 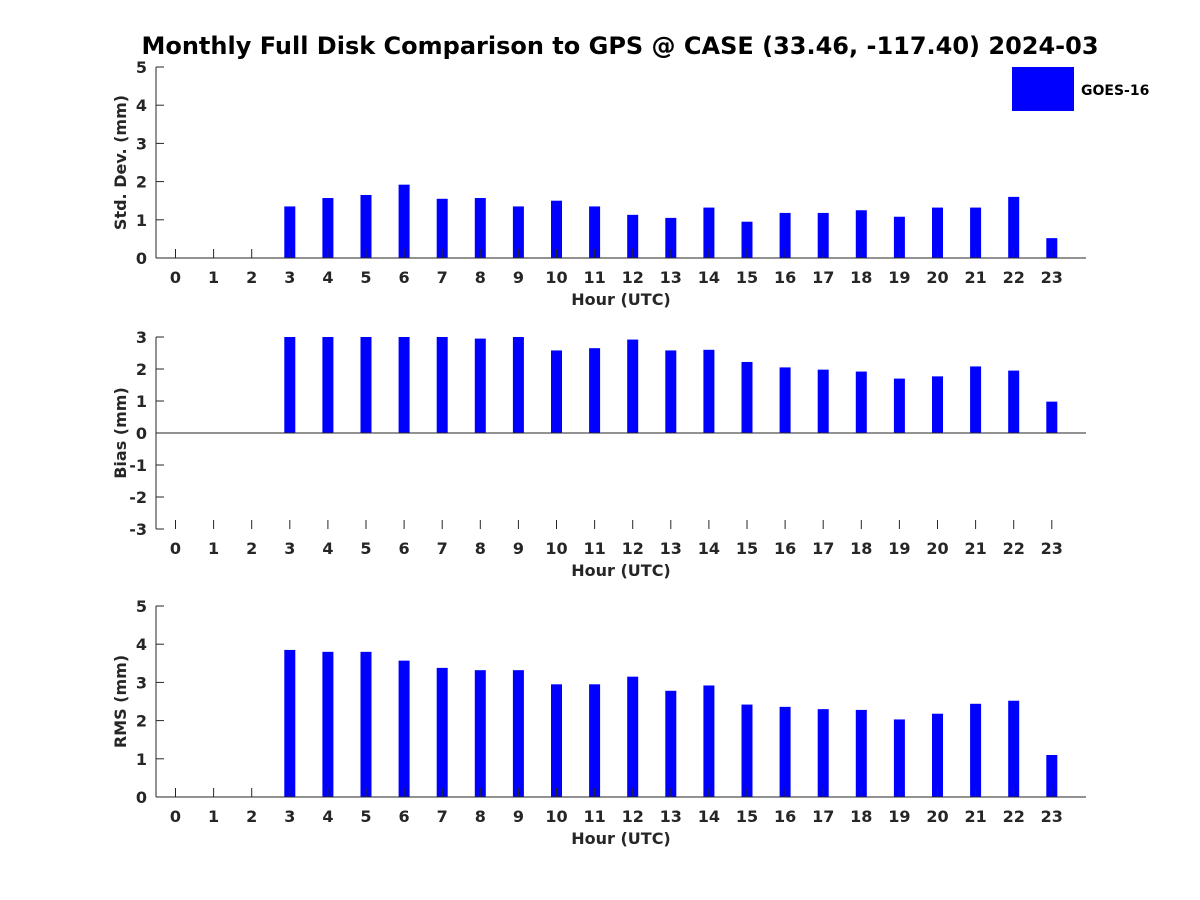 I want to click on x-tick-label: 8, so click(x=480, y=277).